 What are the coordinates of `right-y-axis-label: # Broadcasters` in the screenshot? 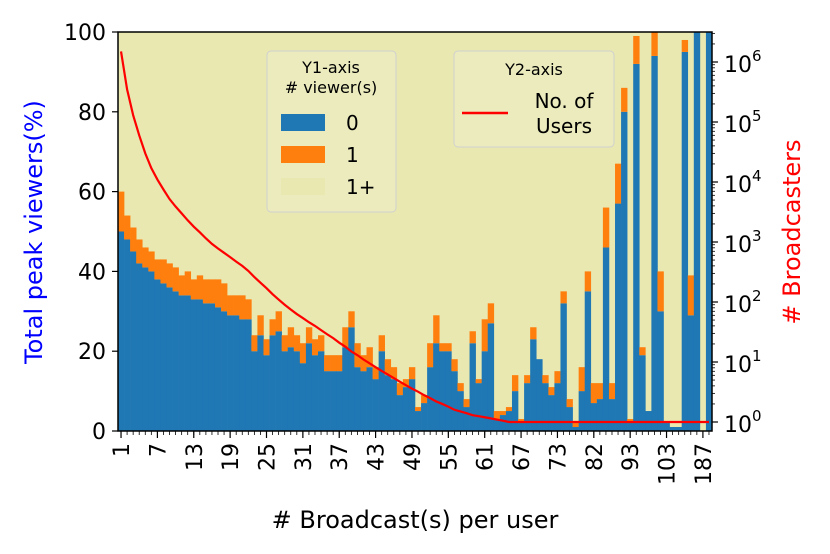 It's located at (792, 231).